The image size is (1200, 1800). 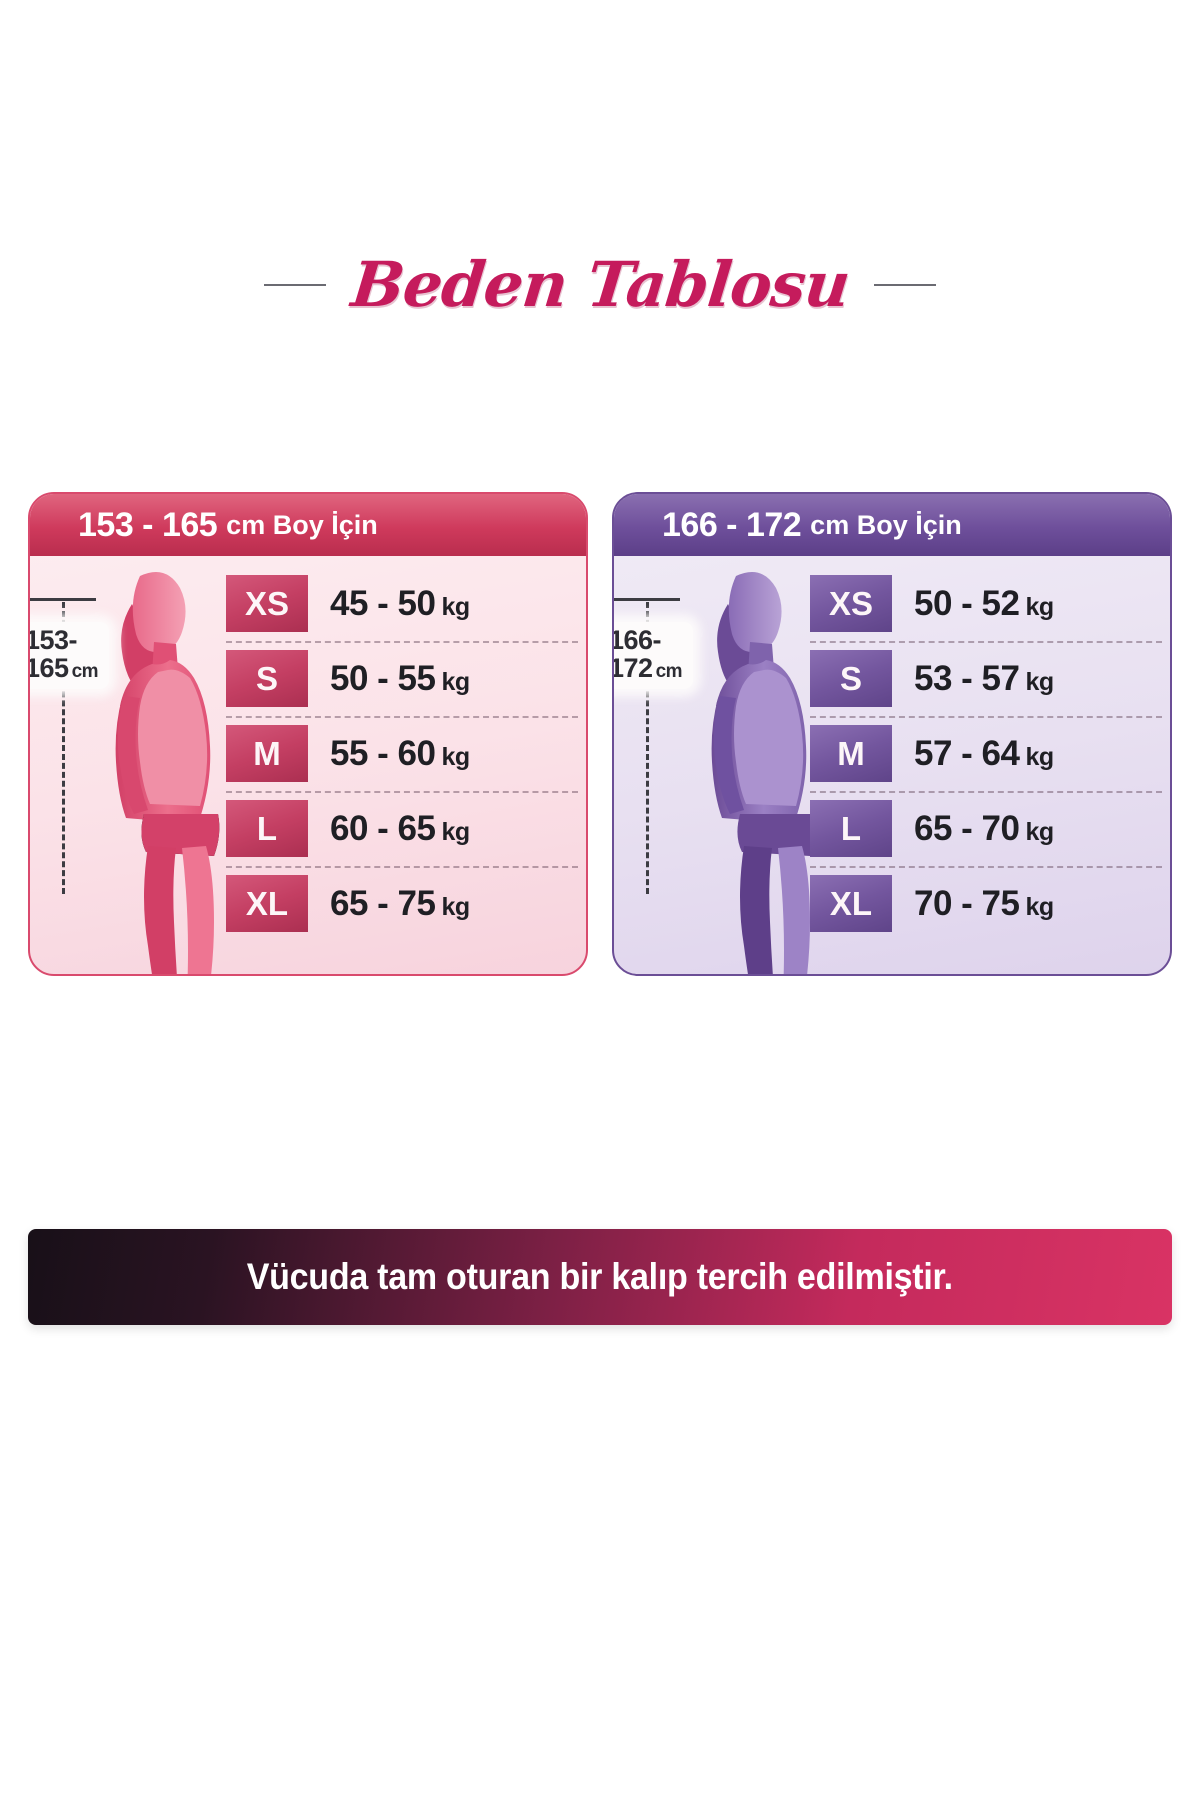 I want to click on weight-value: 53 - 57, so click(x=967, y=678).